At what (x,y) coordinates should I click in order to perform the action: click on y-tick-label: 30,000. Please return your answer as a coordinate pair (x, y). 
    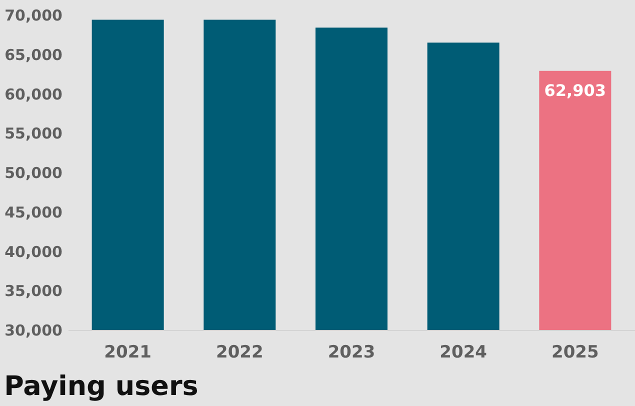
    Looking at the image, I should click on (33, 331).